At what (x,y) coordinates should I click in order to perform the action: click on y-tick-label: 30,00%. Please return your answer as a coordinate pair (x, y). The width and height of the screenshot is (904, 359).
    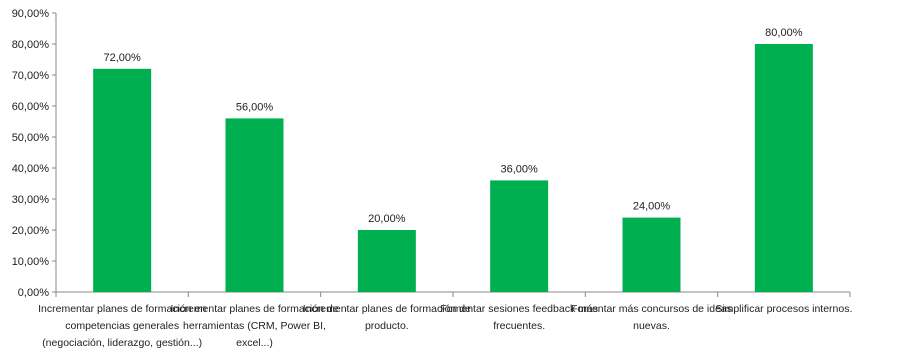
    Looking at the image, I should click on (31, 200).